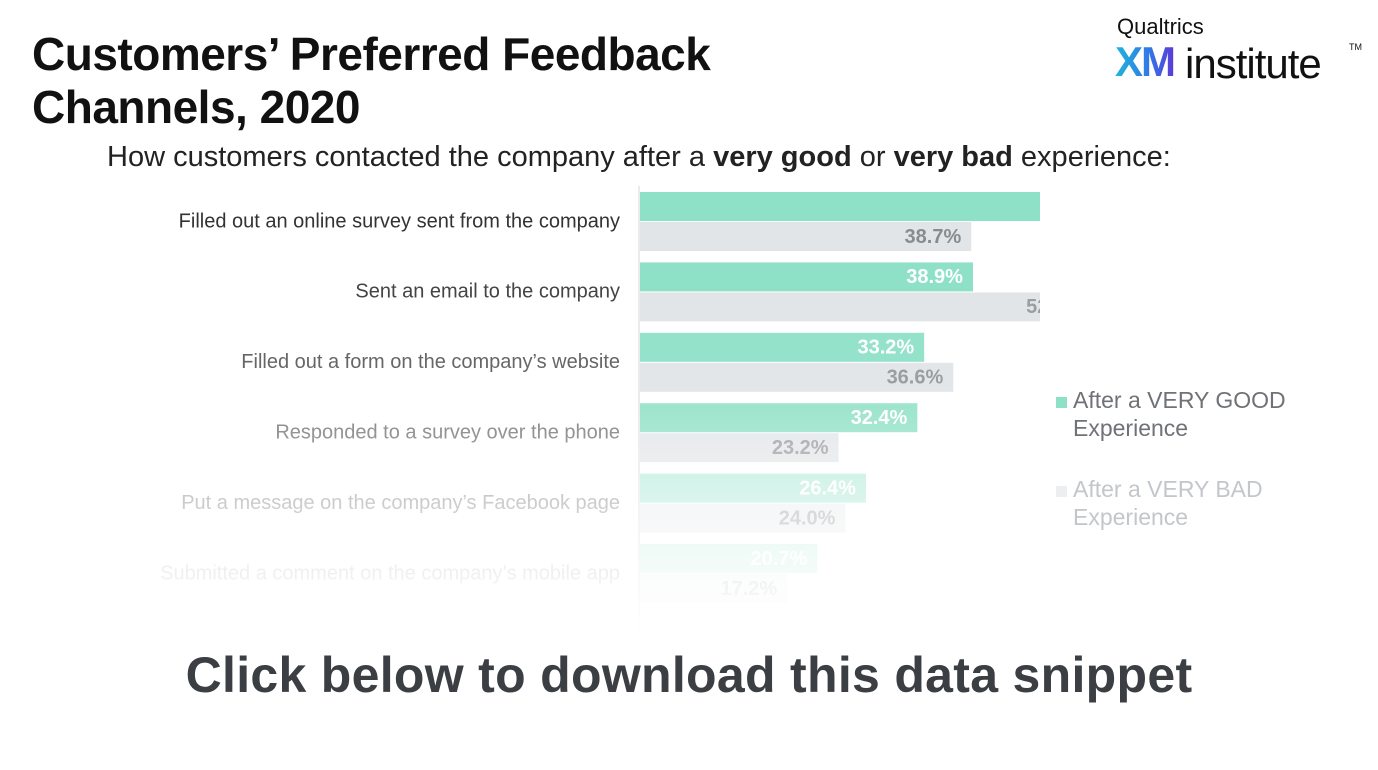 This screenshot has width=1378, height=770. What do you see at coordinates (1061, 491) in the screenshot?
I see `legend-swatch-very-bad` at bounding box center [1061, 491].